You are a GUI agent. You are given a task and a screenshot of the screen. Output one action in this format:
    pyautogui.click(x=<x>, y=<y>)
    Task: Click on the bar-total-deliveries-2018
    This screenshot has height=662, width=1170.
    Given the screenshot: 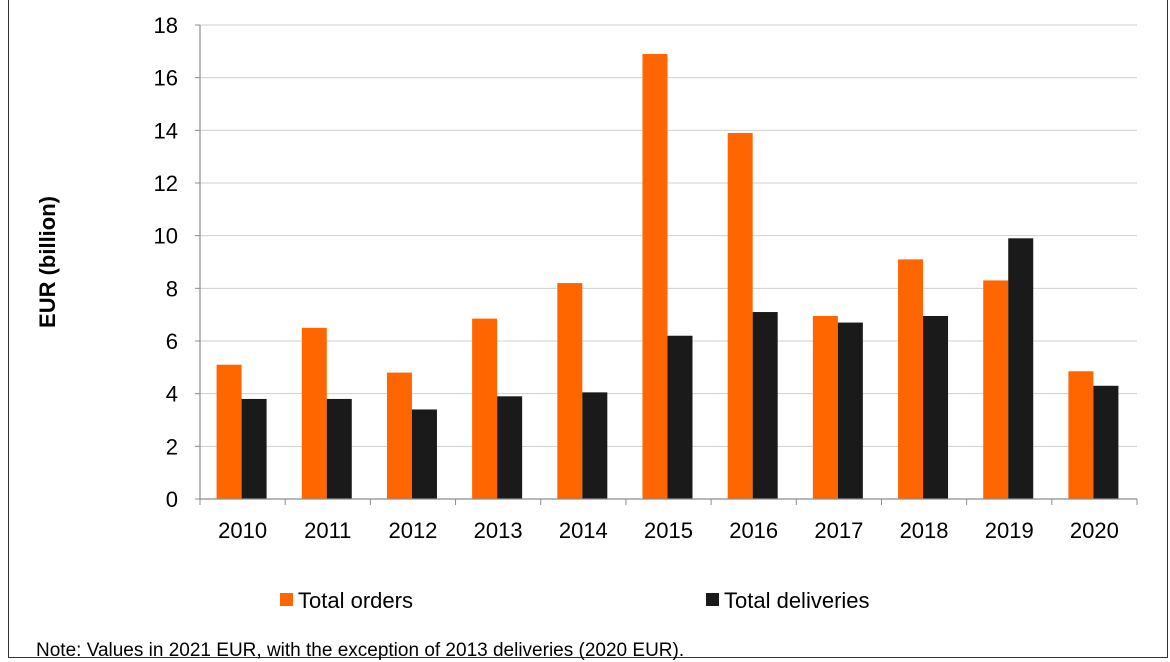 What is the action you would take?
    pyautogui.click(x=936, y=407)
    